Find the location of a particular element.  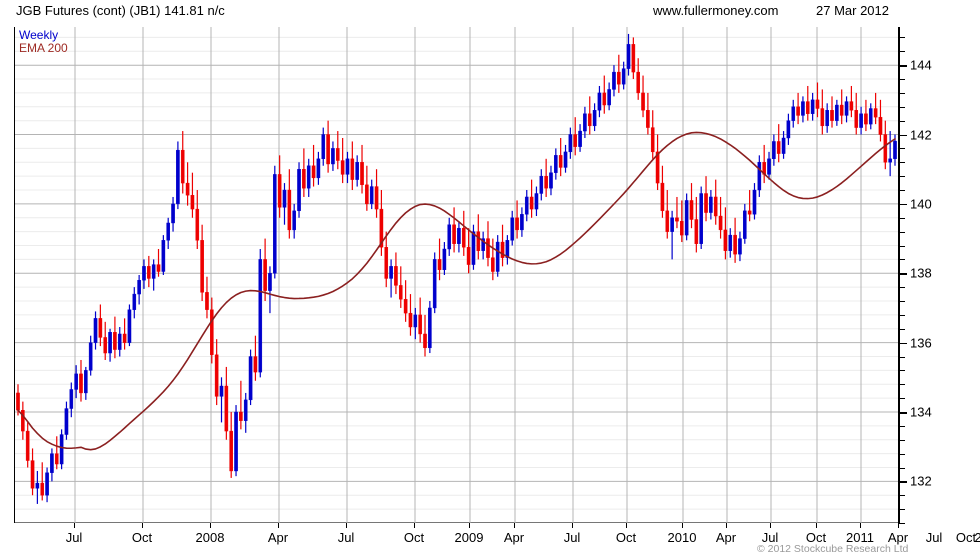

y-axis: 132 134 136 138 140 142 144 is located at coordinates (939, 275).